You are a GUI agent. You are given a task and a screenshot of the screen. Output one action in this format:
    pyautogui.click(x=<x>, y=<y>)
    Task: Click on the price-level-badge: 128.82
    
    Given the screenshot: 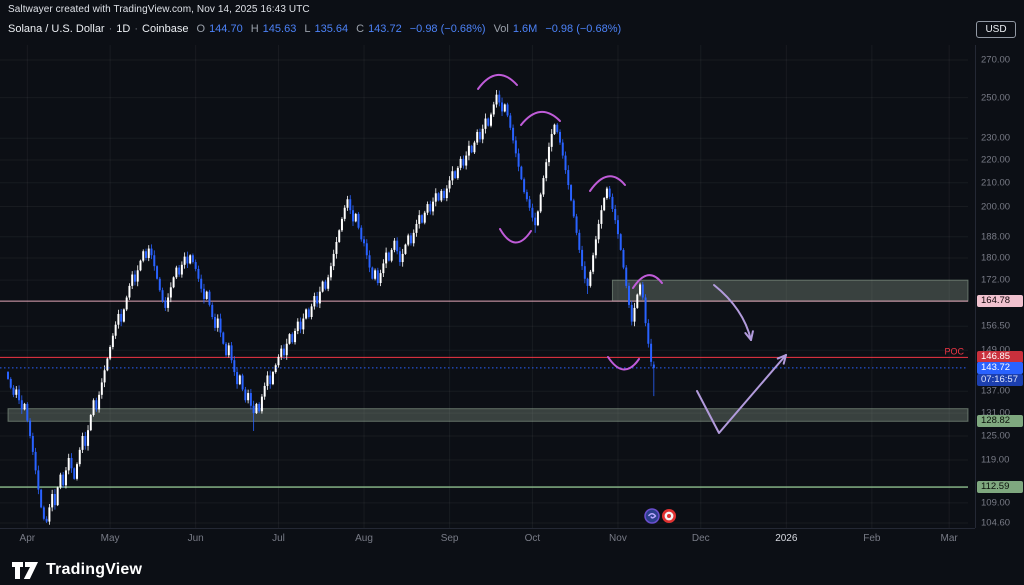 What is the action you would take?
    pyautogui.click(x=1000, y=421)
    